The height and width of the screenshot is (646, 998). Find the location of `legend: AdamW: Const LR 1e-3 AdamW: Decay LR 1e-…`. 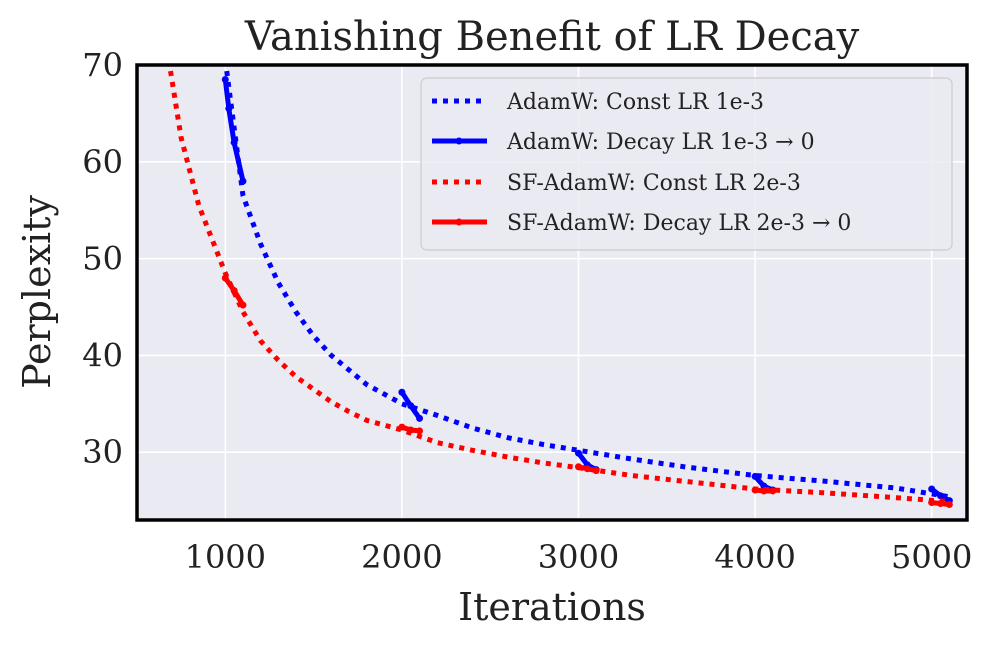

legend: AdamW: Const LR 1e-3 AdamW: Decay LR 1e-… is located at coordinates (686, 164).